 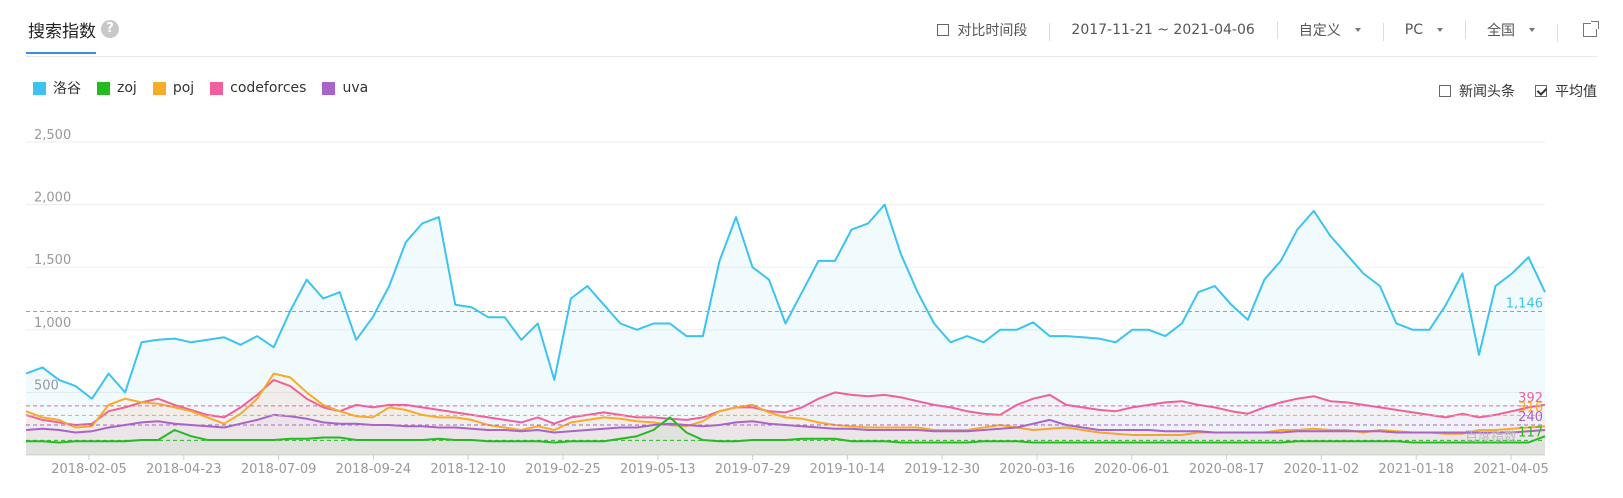 I want to click on x-tick-label: 2019-05-13, so click(x=658, y=469).